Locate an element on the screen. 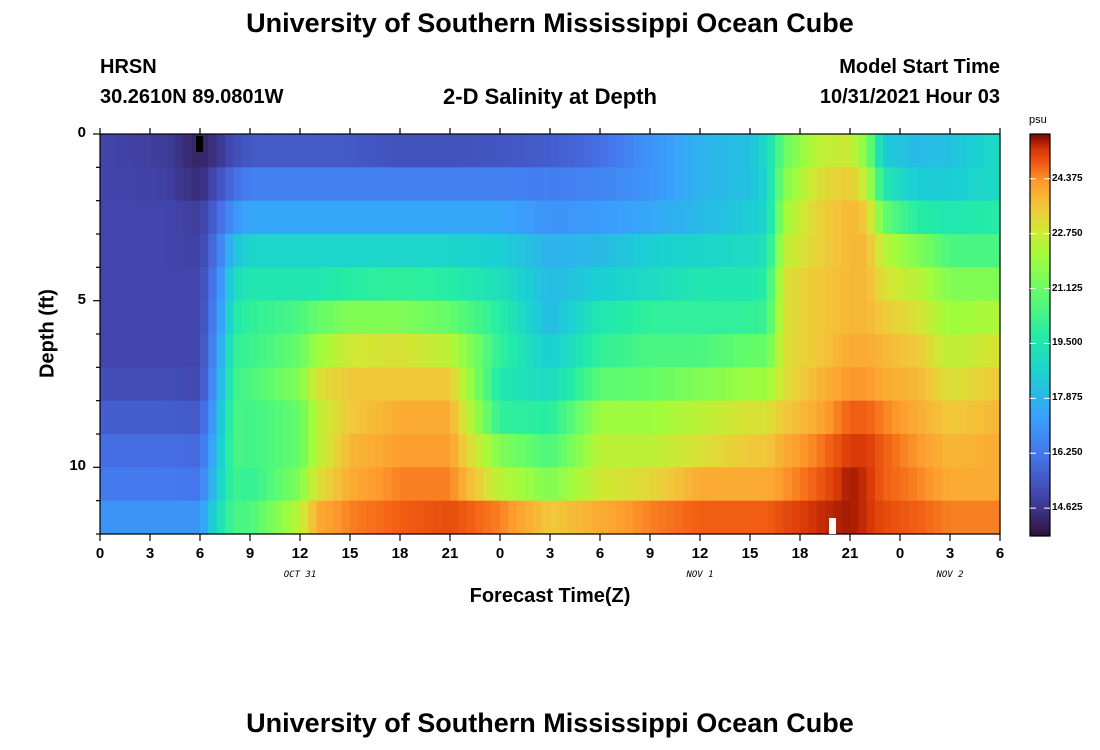  x-tick-label: 6 is located at coordinates (600, 553).